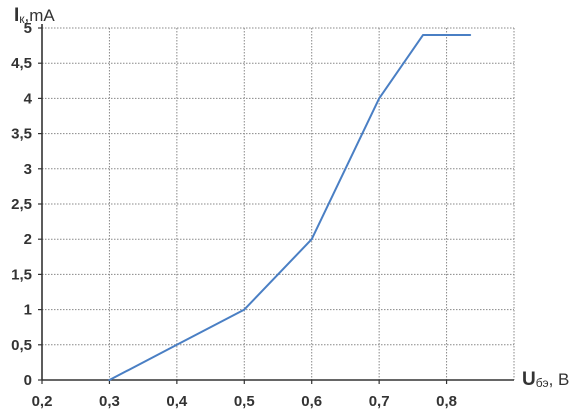 The width and height of the screenshot is (575, 415). I want to click on y-tick-labels: 0 0,5 1 1,5 2 2,5 3 3,5 4 4,5 5, so click(22, 204).